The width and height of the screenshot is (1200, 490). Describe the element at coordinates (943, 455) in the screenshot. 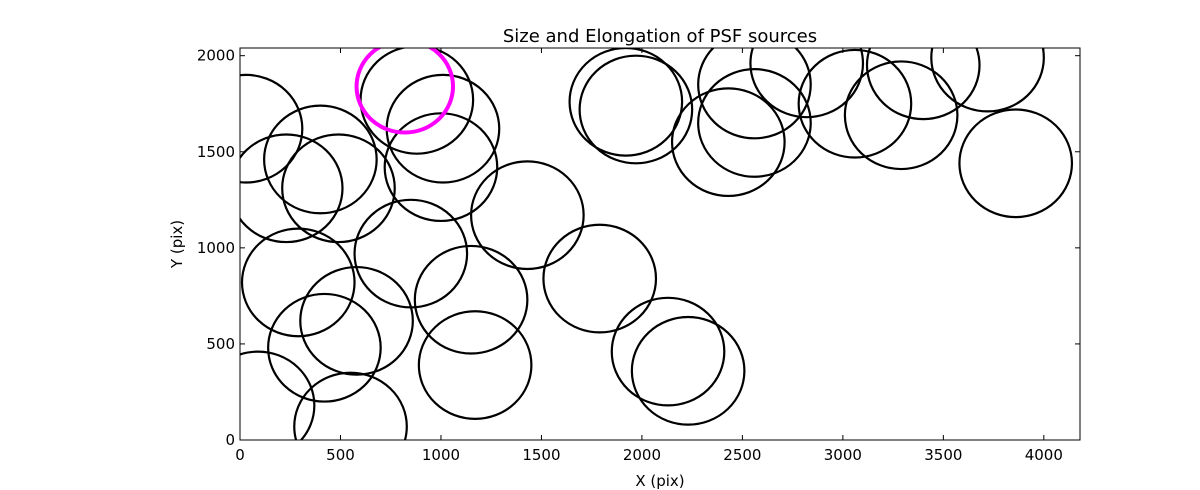

I see `x-tick-label: 3500` at that location.